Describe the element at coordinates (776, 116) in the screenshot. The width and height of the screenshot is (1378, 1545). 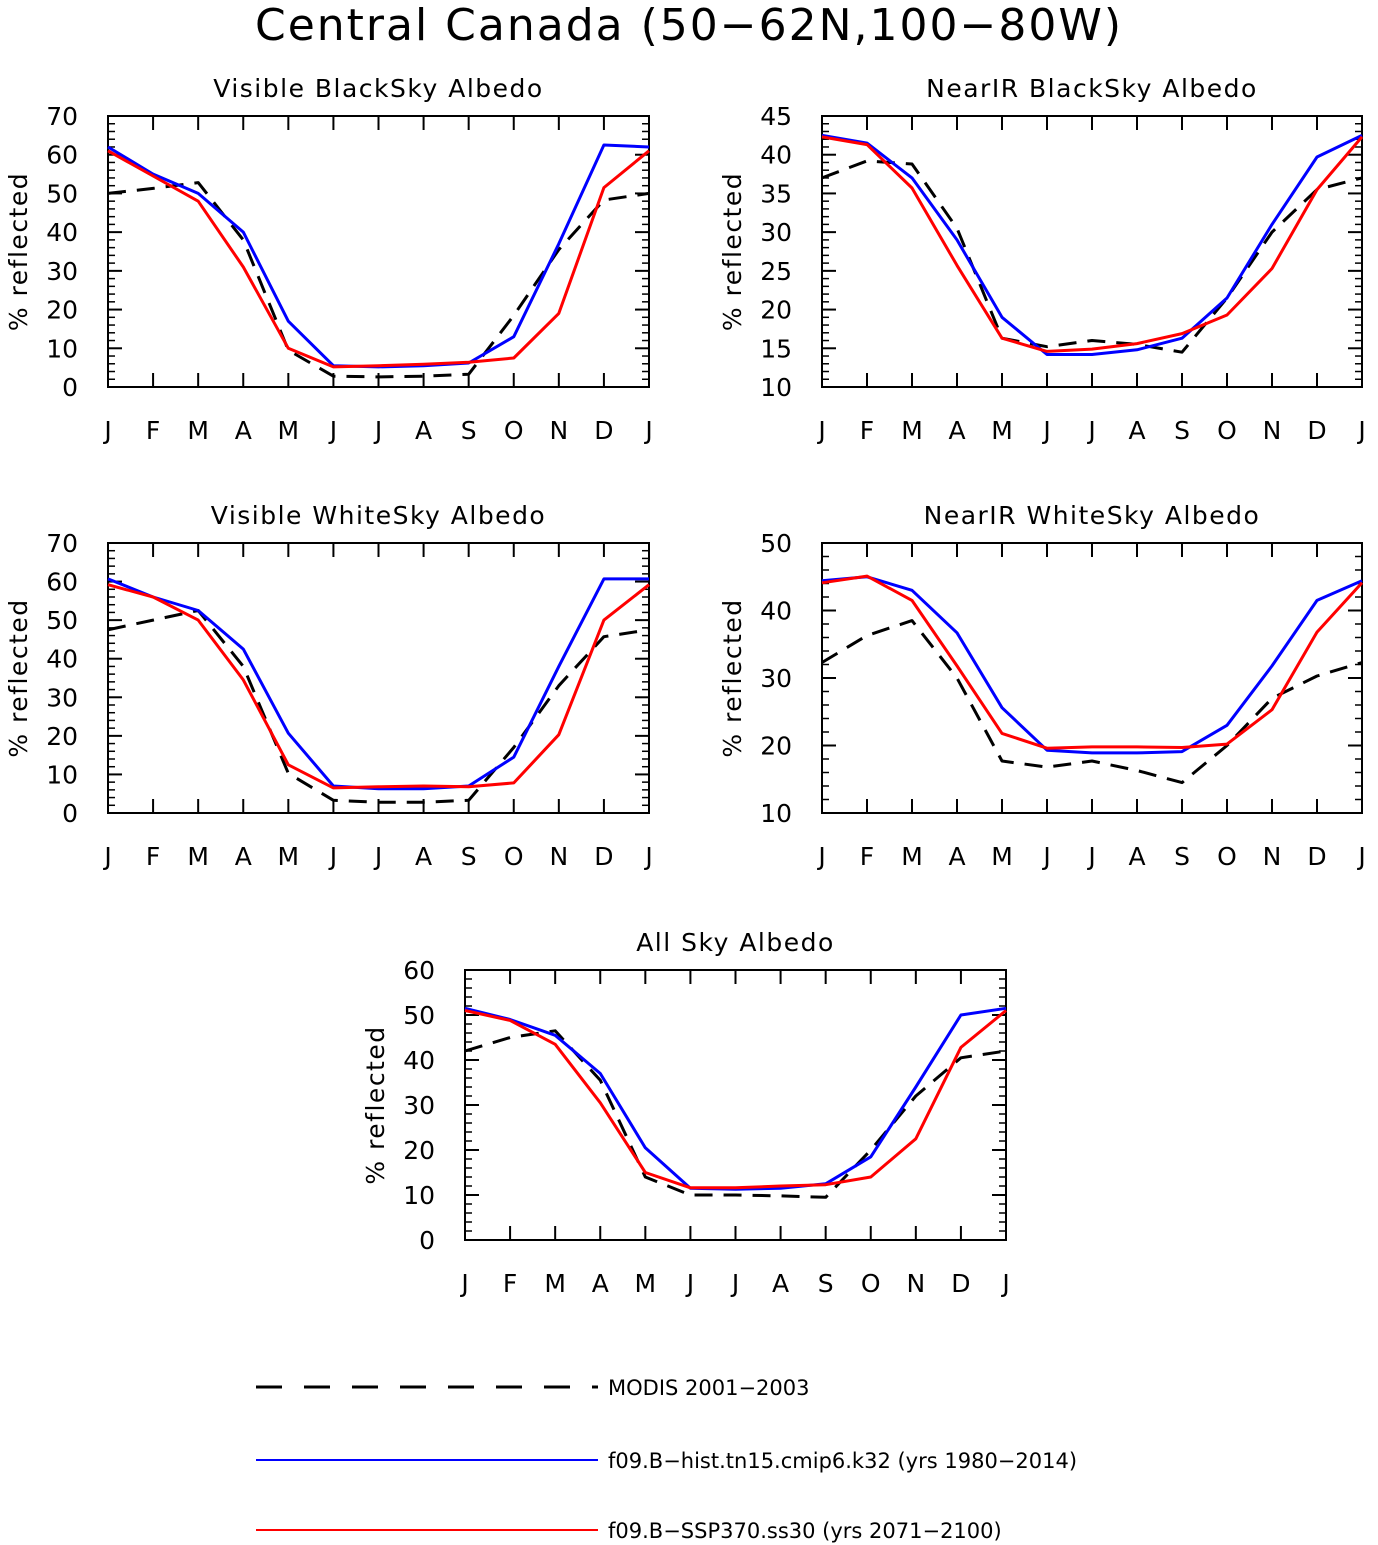
I see `y-tick-label: 45` at that location.